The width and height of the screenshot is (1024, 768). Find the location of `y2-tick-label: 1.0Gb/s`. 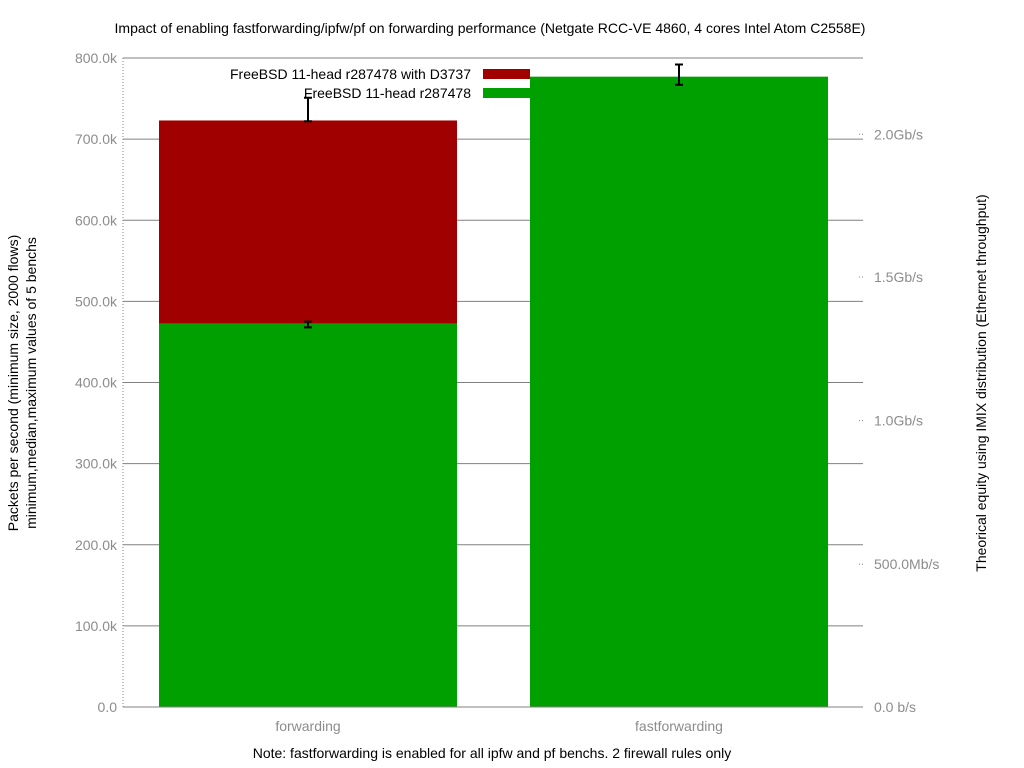

y2-tick-label: 1.0Gb/s is located at coordinates (898, 421).